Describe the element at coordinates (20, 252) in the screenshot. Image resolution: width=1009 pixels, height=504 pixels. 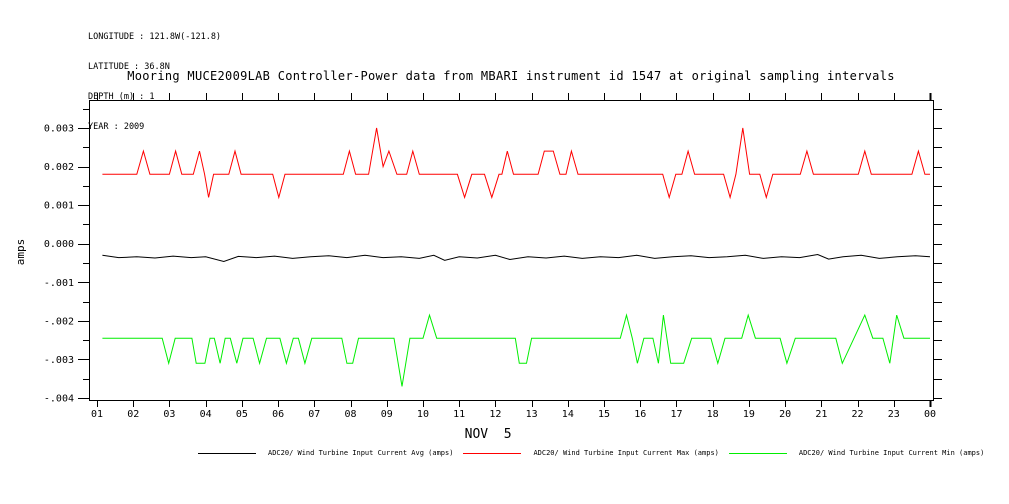
I see `y-axis-label: amps` at that location.